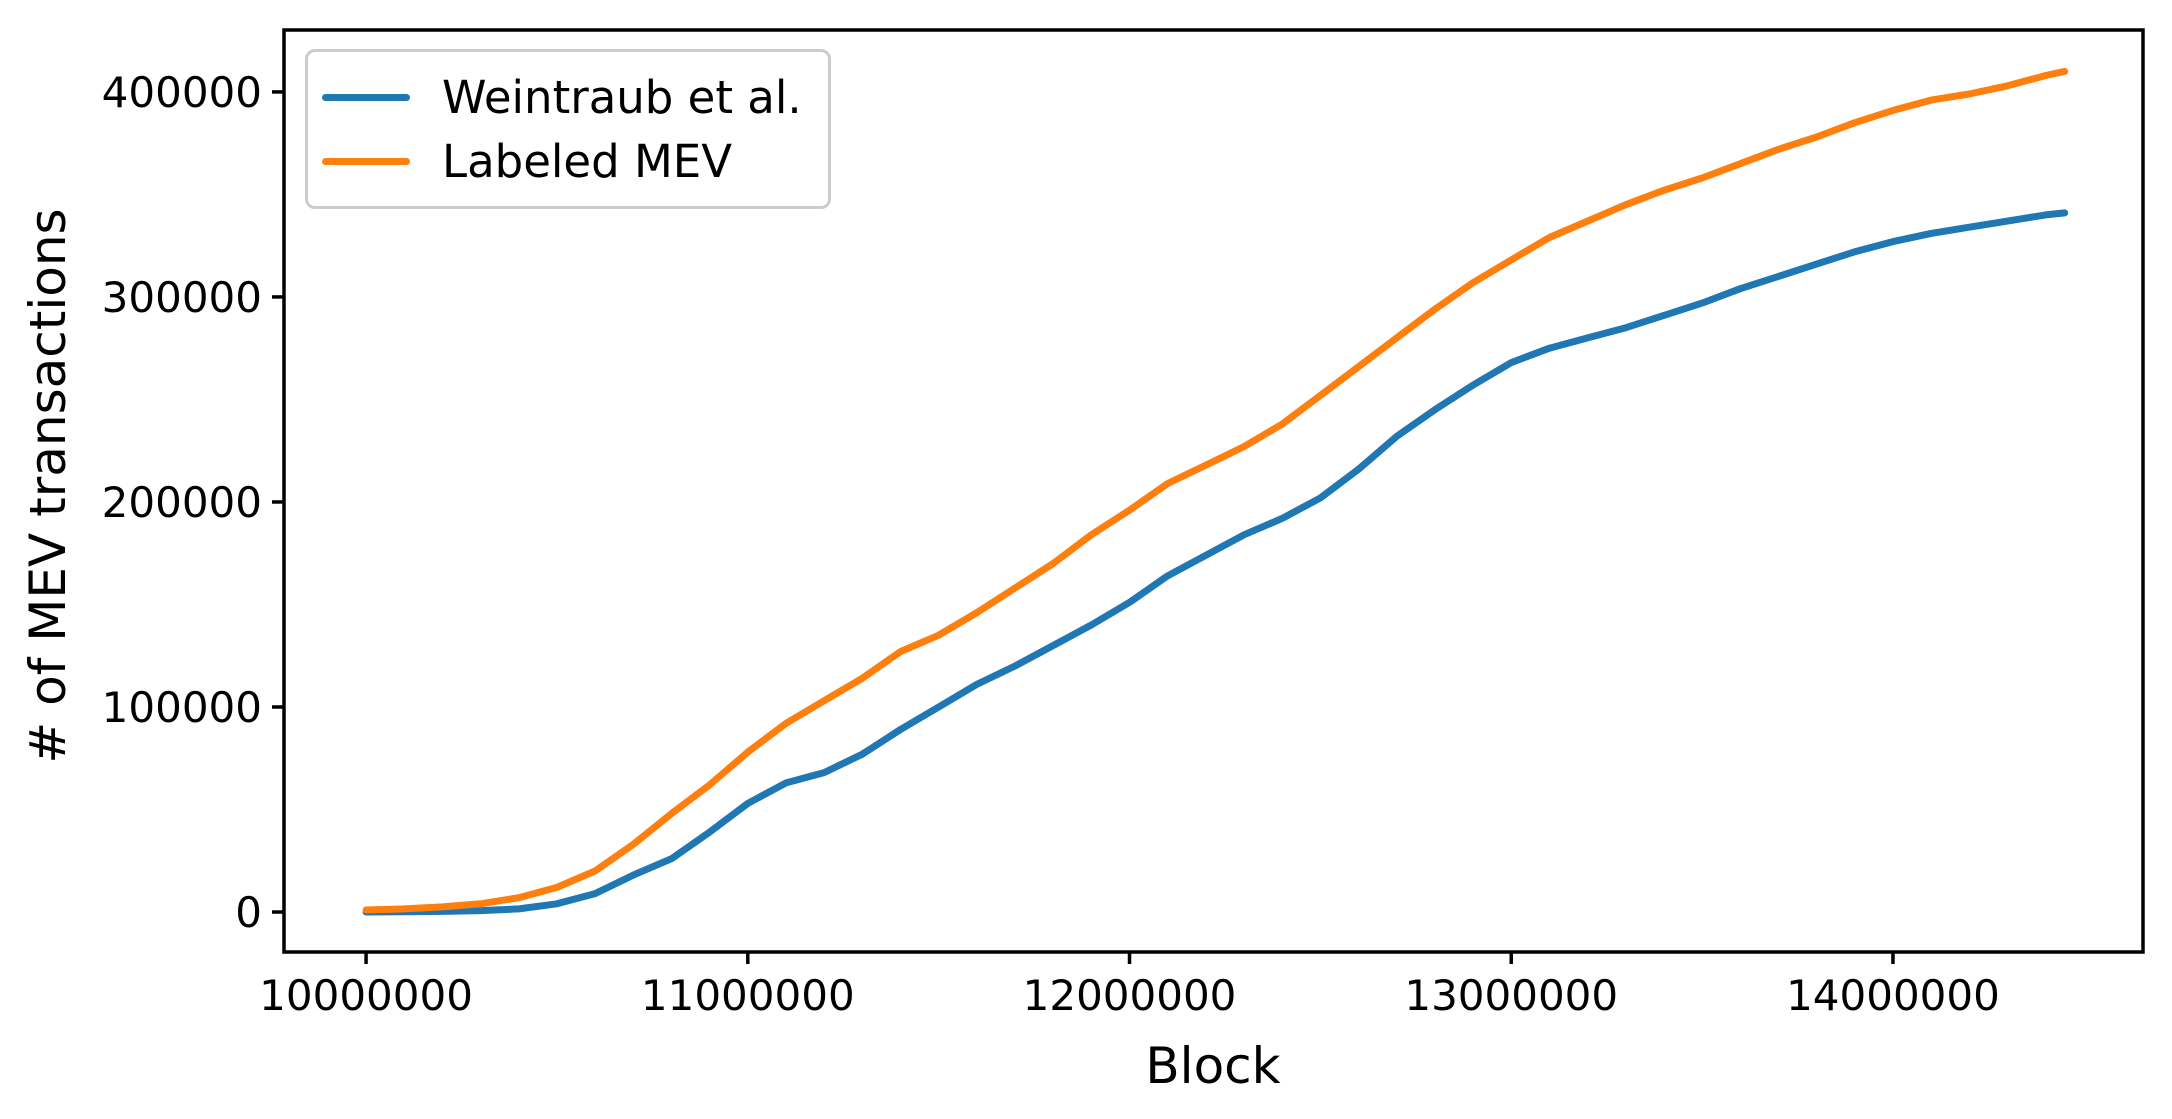 This screenshot has height=1119, width=2172. What do you see at coordinates (1893, 995) in the screenshot?
I see `x-tick-label: 14000000` at bounding box center [1893, 995].